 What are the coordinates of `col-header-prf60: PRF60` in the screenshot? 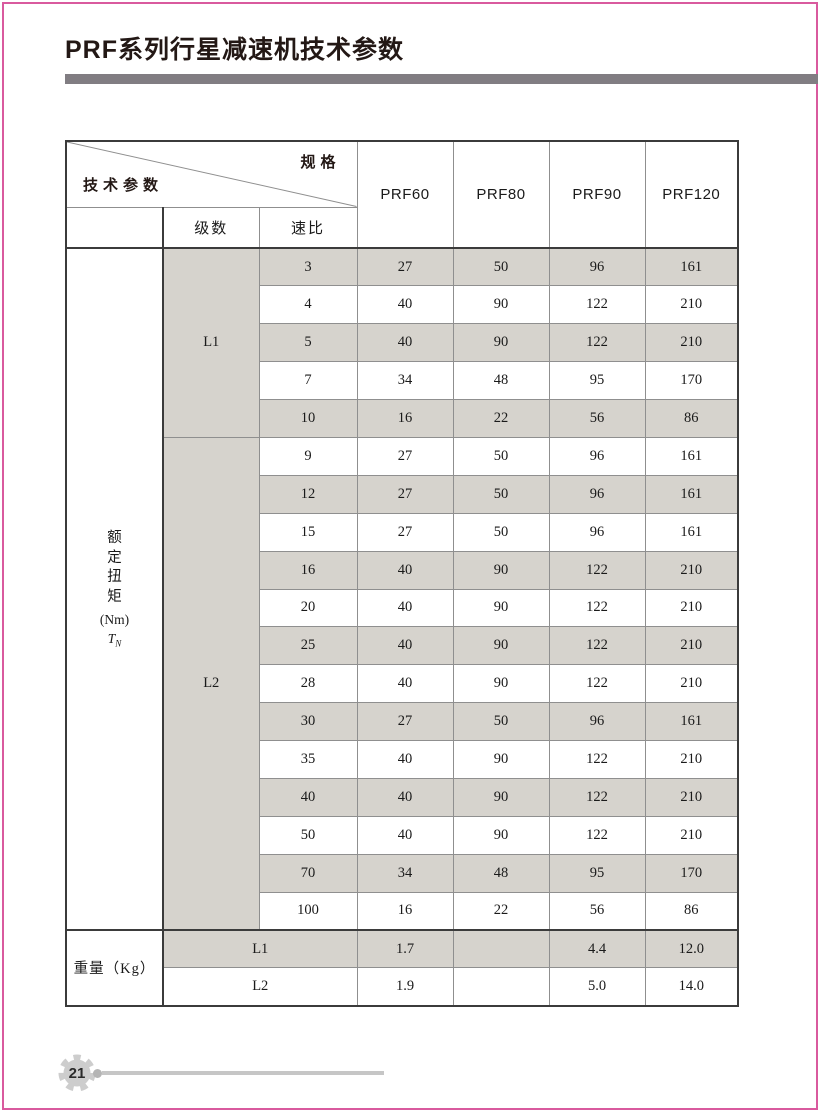 It's located at (405, 194).